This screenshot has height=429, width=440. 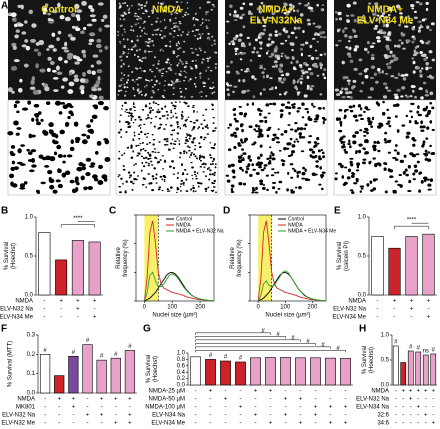 I want to click on y-tick-label: 0.5, so click(x=385, y=361).